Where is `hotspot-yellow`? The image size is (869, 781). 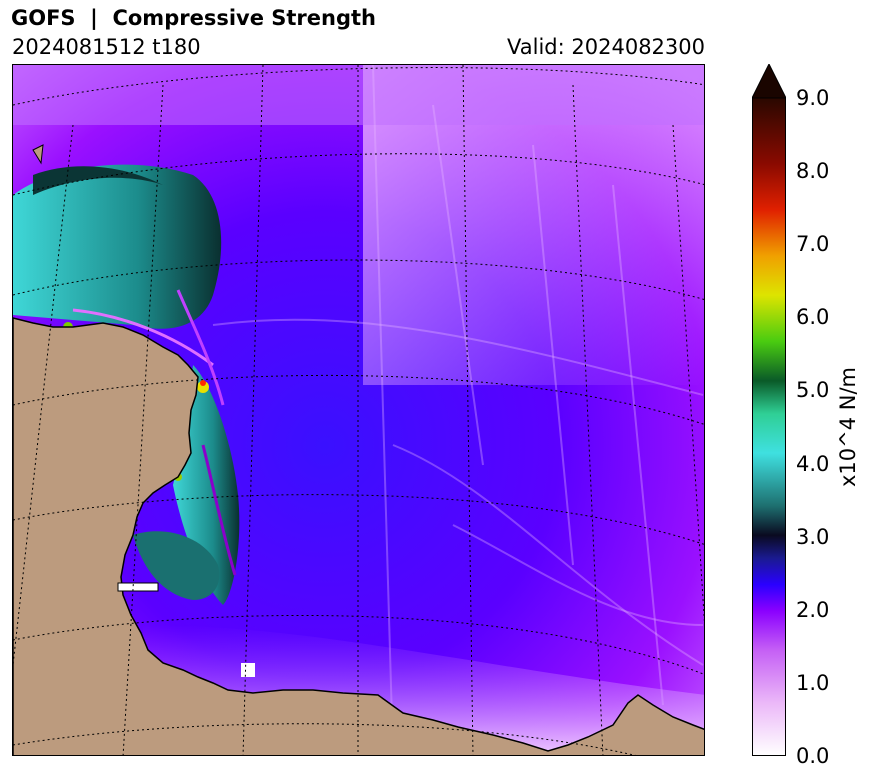 hotspot-yellow is located at coordinates (203, 387).